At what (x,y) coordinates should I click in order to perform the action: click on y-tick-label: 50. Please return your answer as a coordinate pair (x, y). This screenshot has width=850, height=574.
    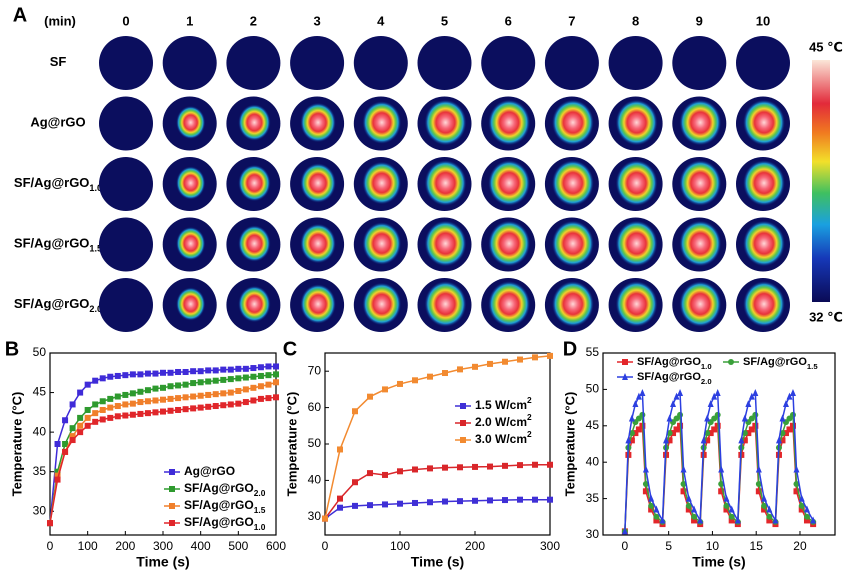
    Looking at the image, I should click on (593, 389).